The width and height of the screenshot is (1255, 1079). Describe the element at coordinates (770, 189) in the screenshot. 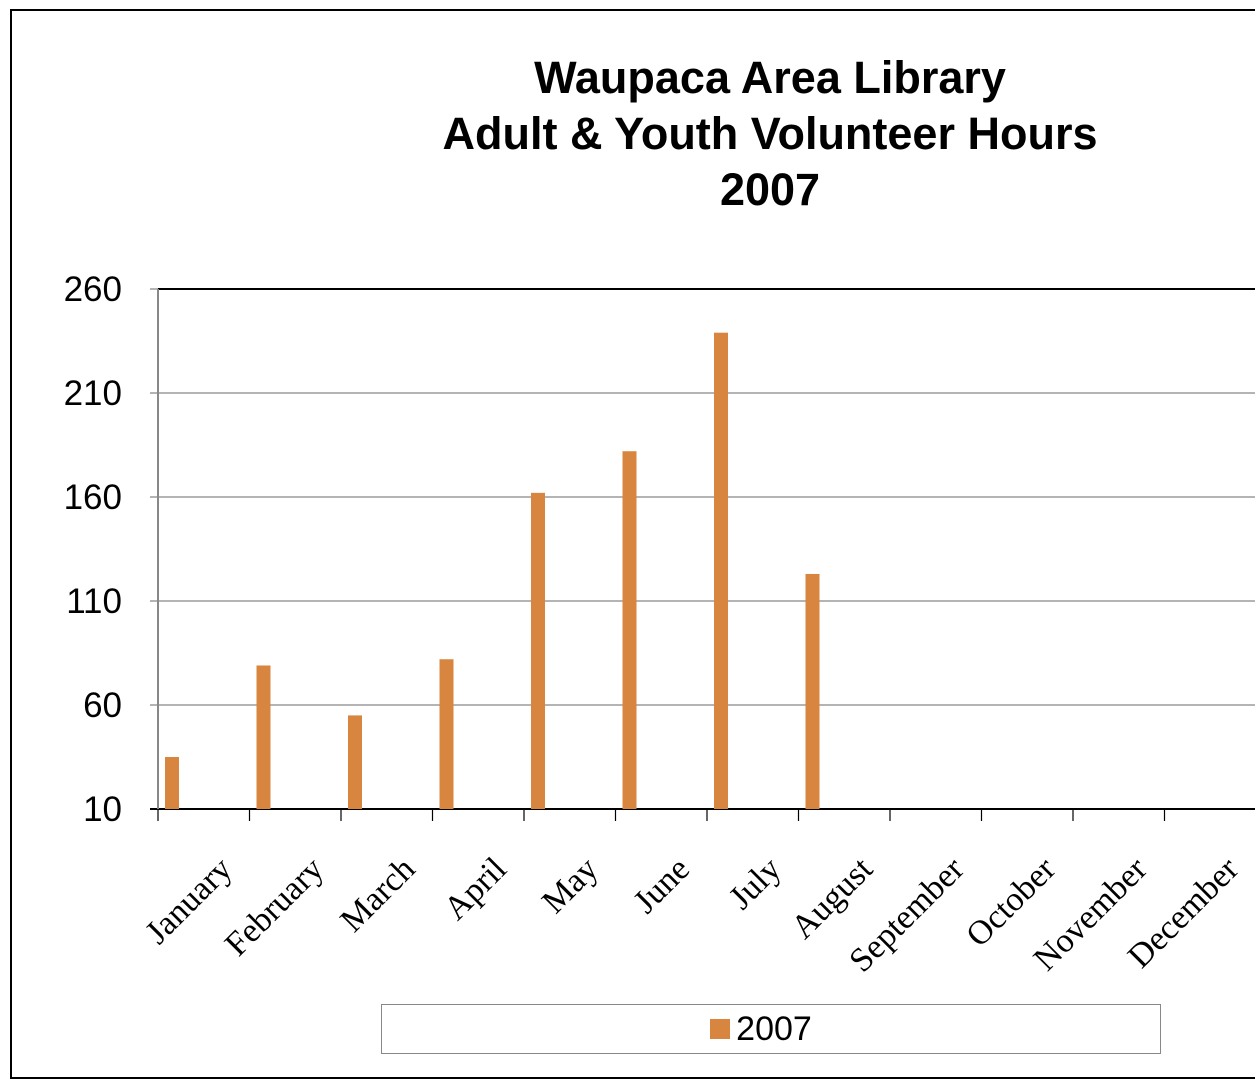

I see `chart-title-line-3: 2007` at that location.